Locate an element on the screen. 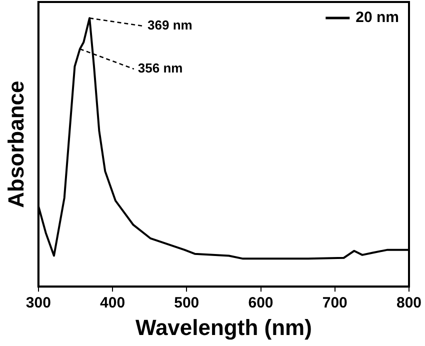  x-axis-title: Wavelength (nm) is located at coordinates (223, 327).